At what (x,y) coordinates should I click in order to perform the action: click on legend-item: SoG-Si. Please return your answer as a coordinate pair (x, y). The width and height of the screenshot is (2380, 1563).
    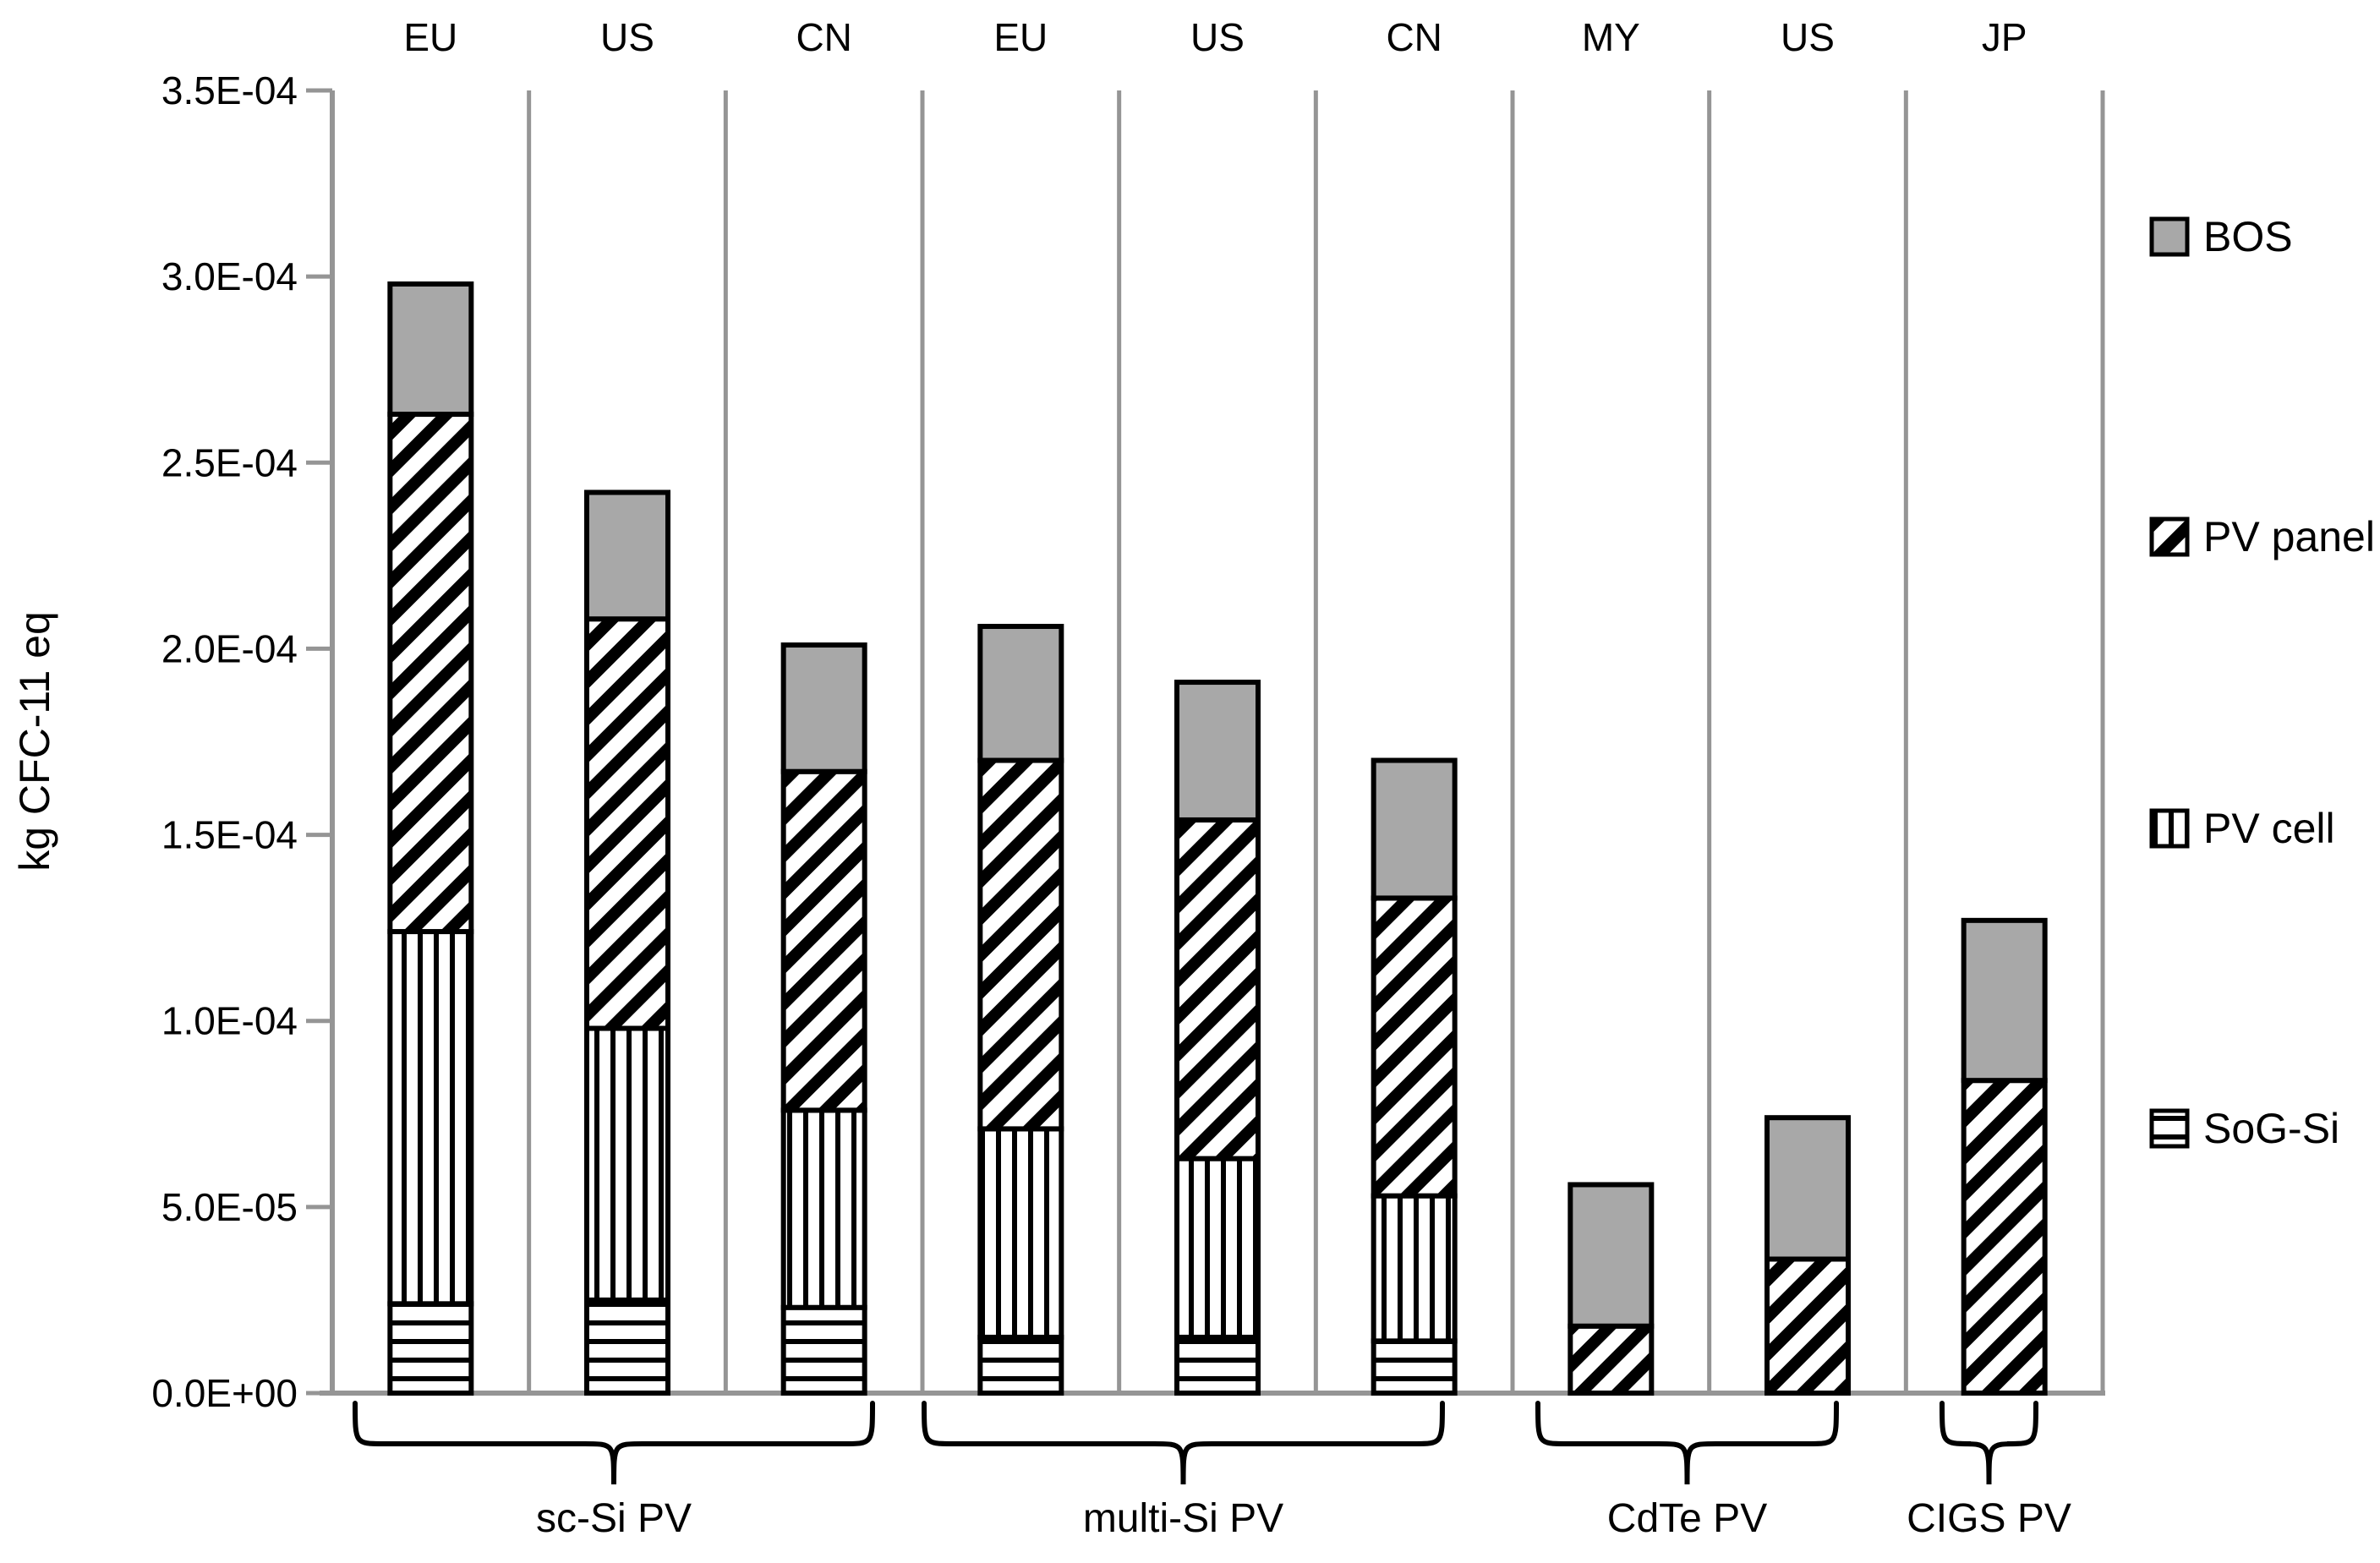
    Looking at the image, I should click on (2244, 1128).